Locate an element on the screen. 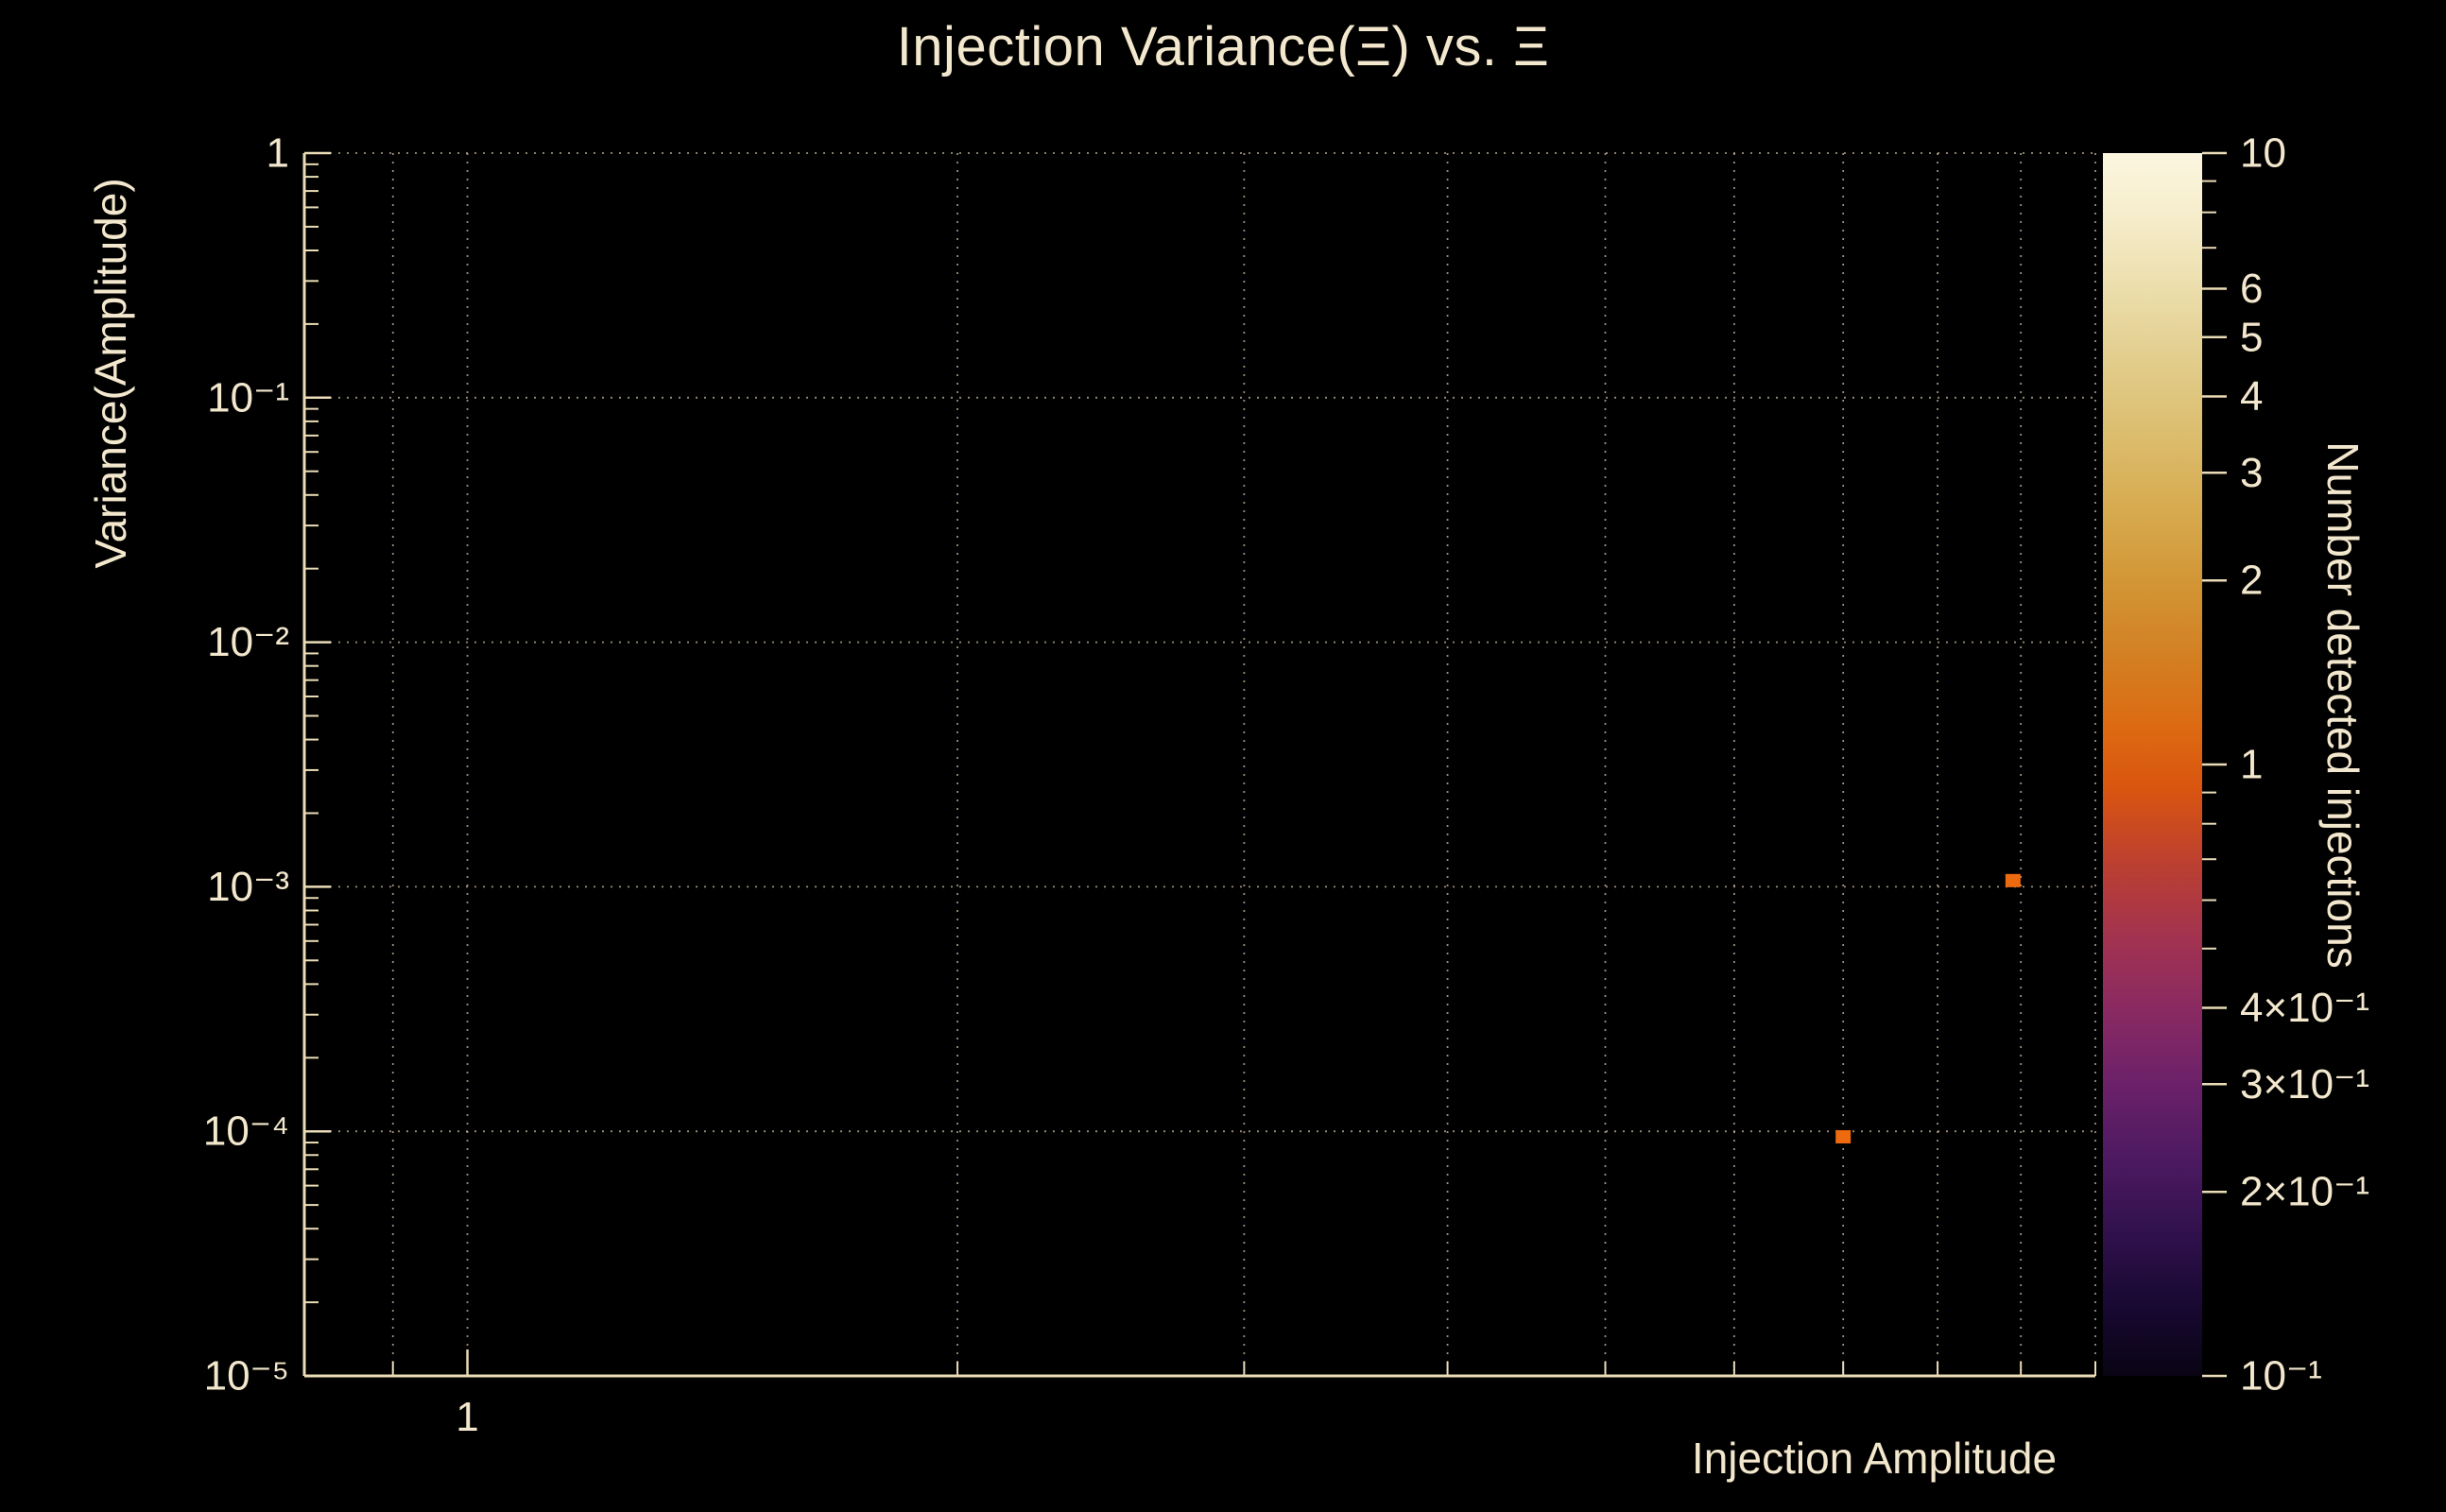 Image resolution: width=2446 pixels, height=1512 pixels. colorbar-tick-label: 10 is located at coordinates (2263, 153).